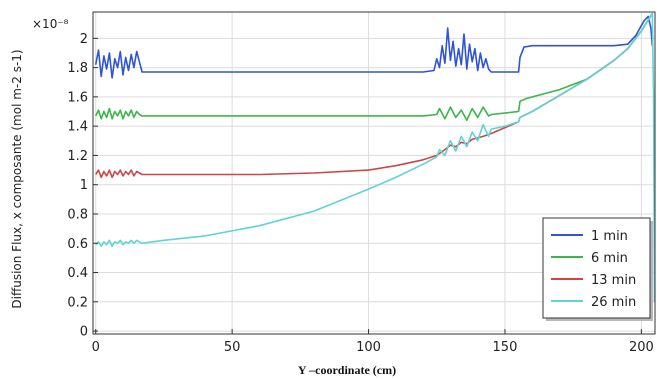  What do you see at coordinates (50, 24) in the screenshot?
I see `y-axis-exponent: ×10⁻⁸` at bounding box center [50, 24].